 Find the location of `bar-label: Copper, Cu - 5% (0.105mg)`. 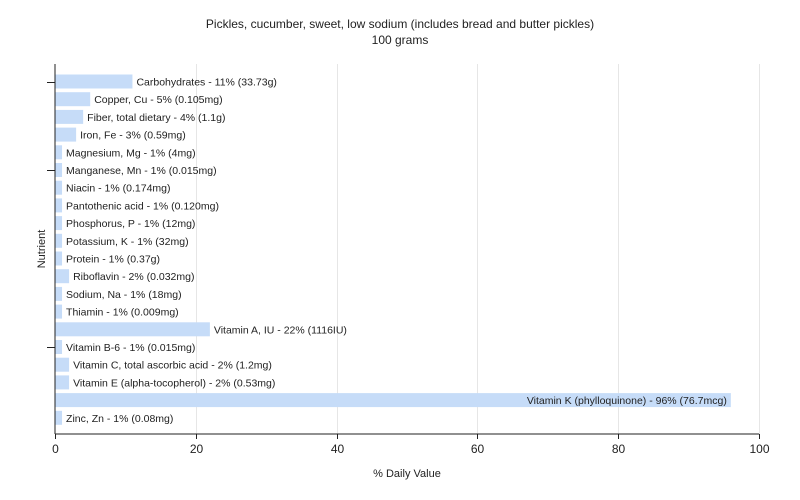

bar-label: Copper, Cu - 5% (0.105mg) is located at coordinates (158, 100).